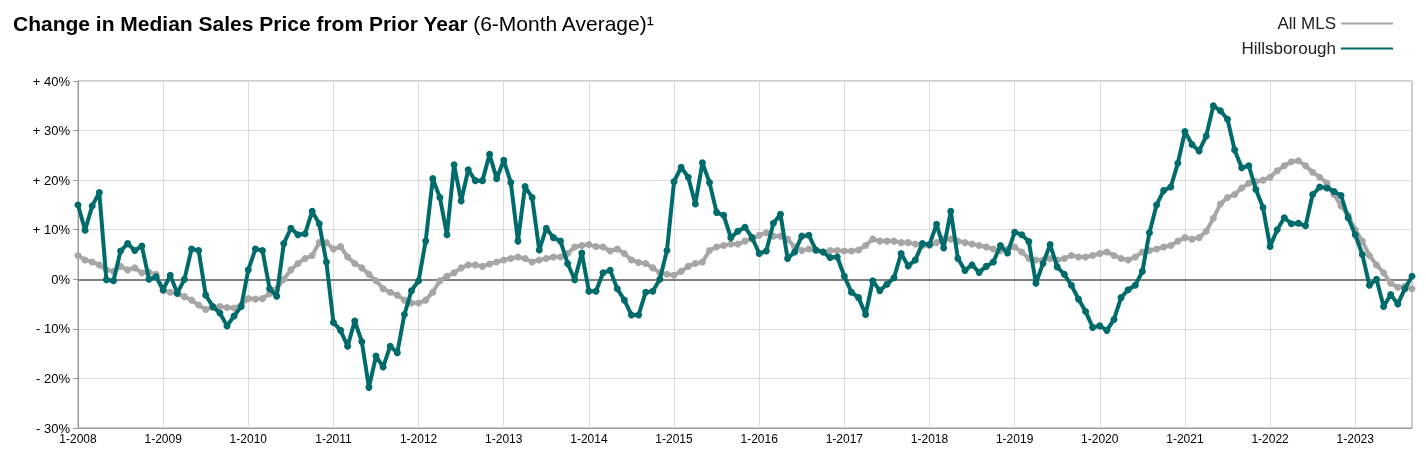 This screenshot has height=457, width=1426. Describe the element at coordinates (844, 439) in the screenshot. I see `x-tick-label: 1-2017` at that location.